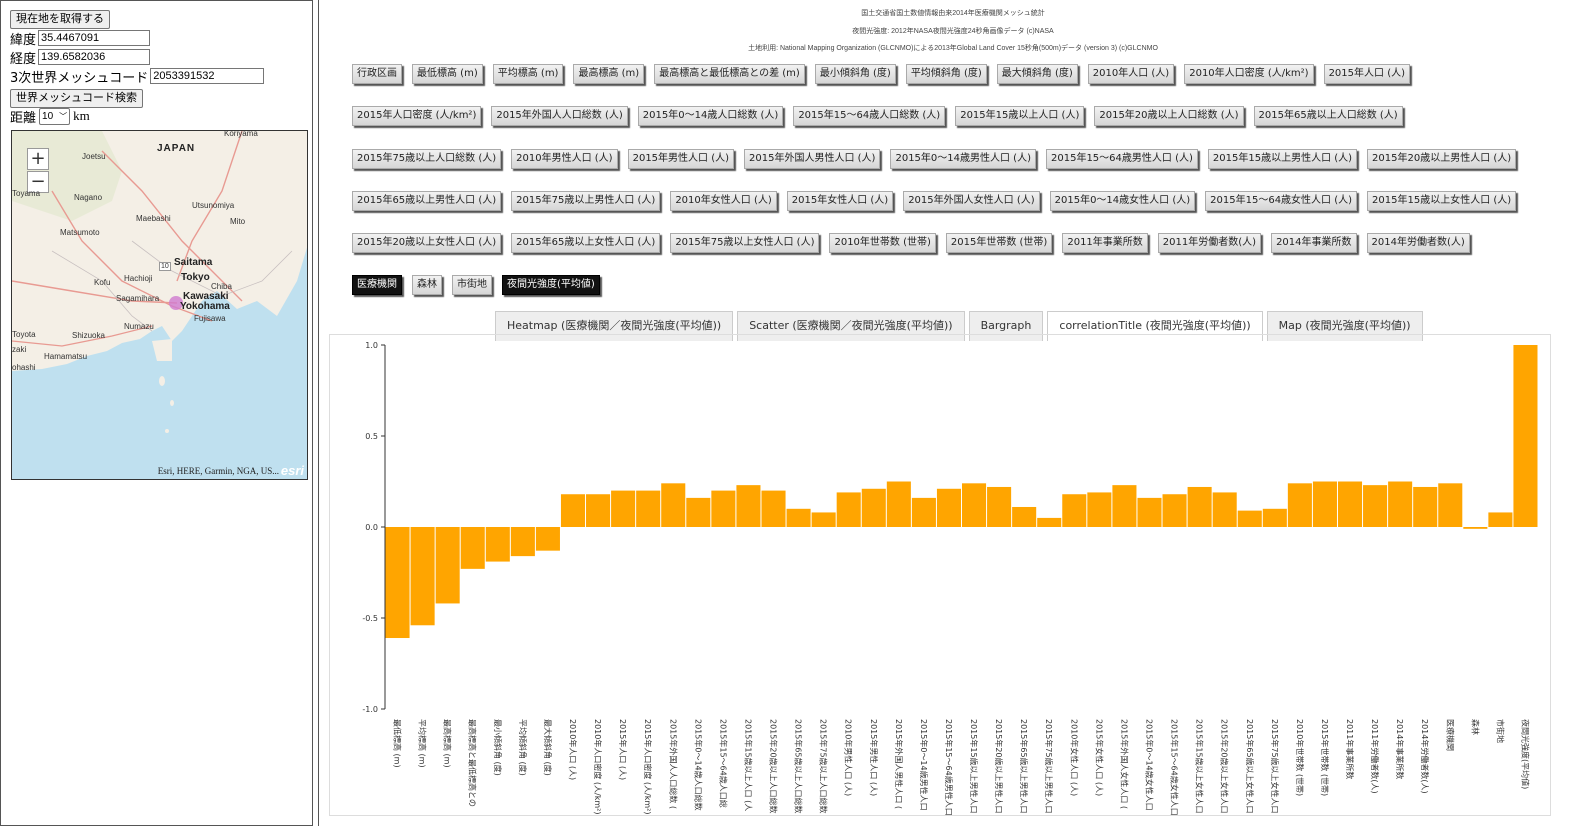 The width and height of the screenshot is (1586, 830). Describe the element at coordinates (1328, 116) in the screenshot. I see `variable-button: 2015年65歳以上人口総数 (人)` at that location.